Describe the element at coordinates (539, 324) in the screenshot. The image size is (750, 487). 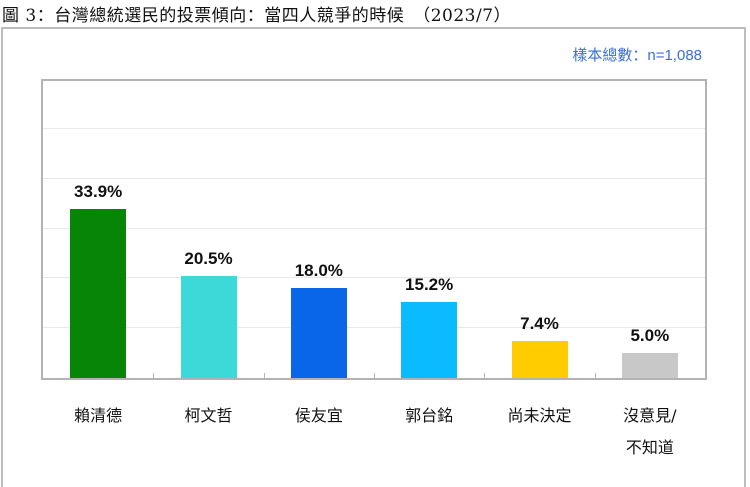
I see `value-label: 7.4%` at that location.